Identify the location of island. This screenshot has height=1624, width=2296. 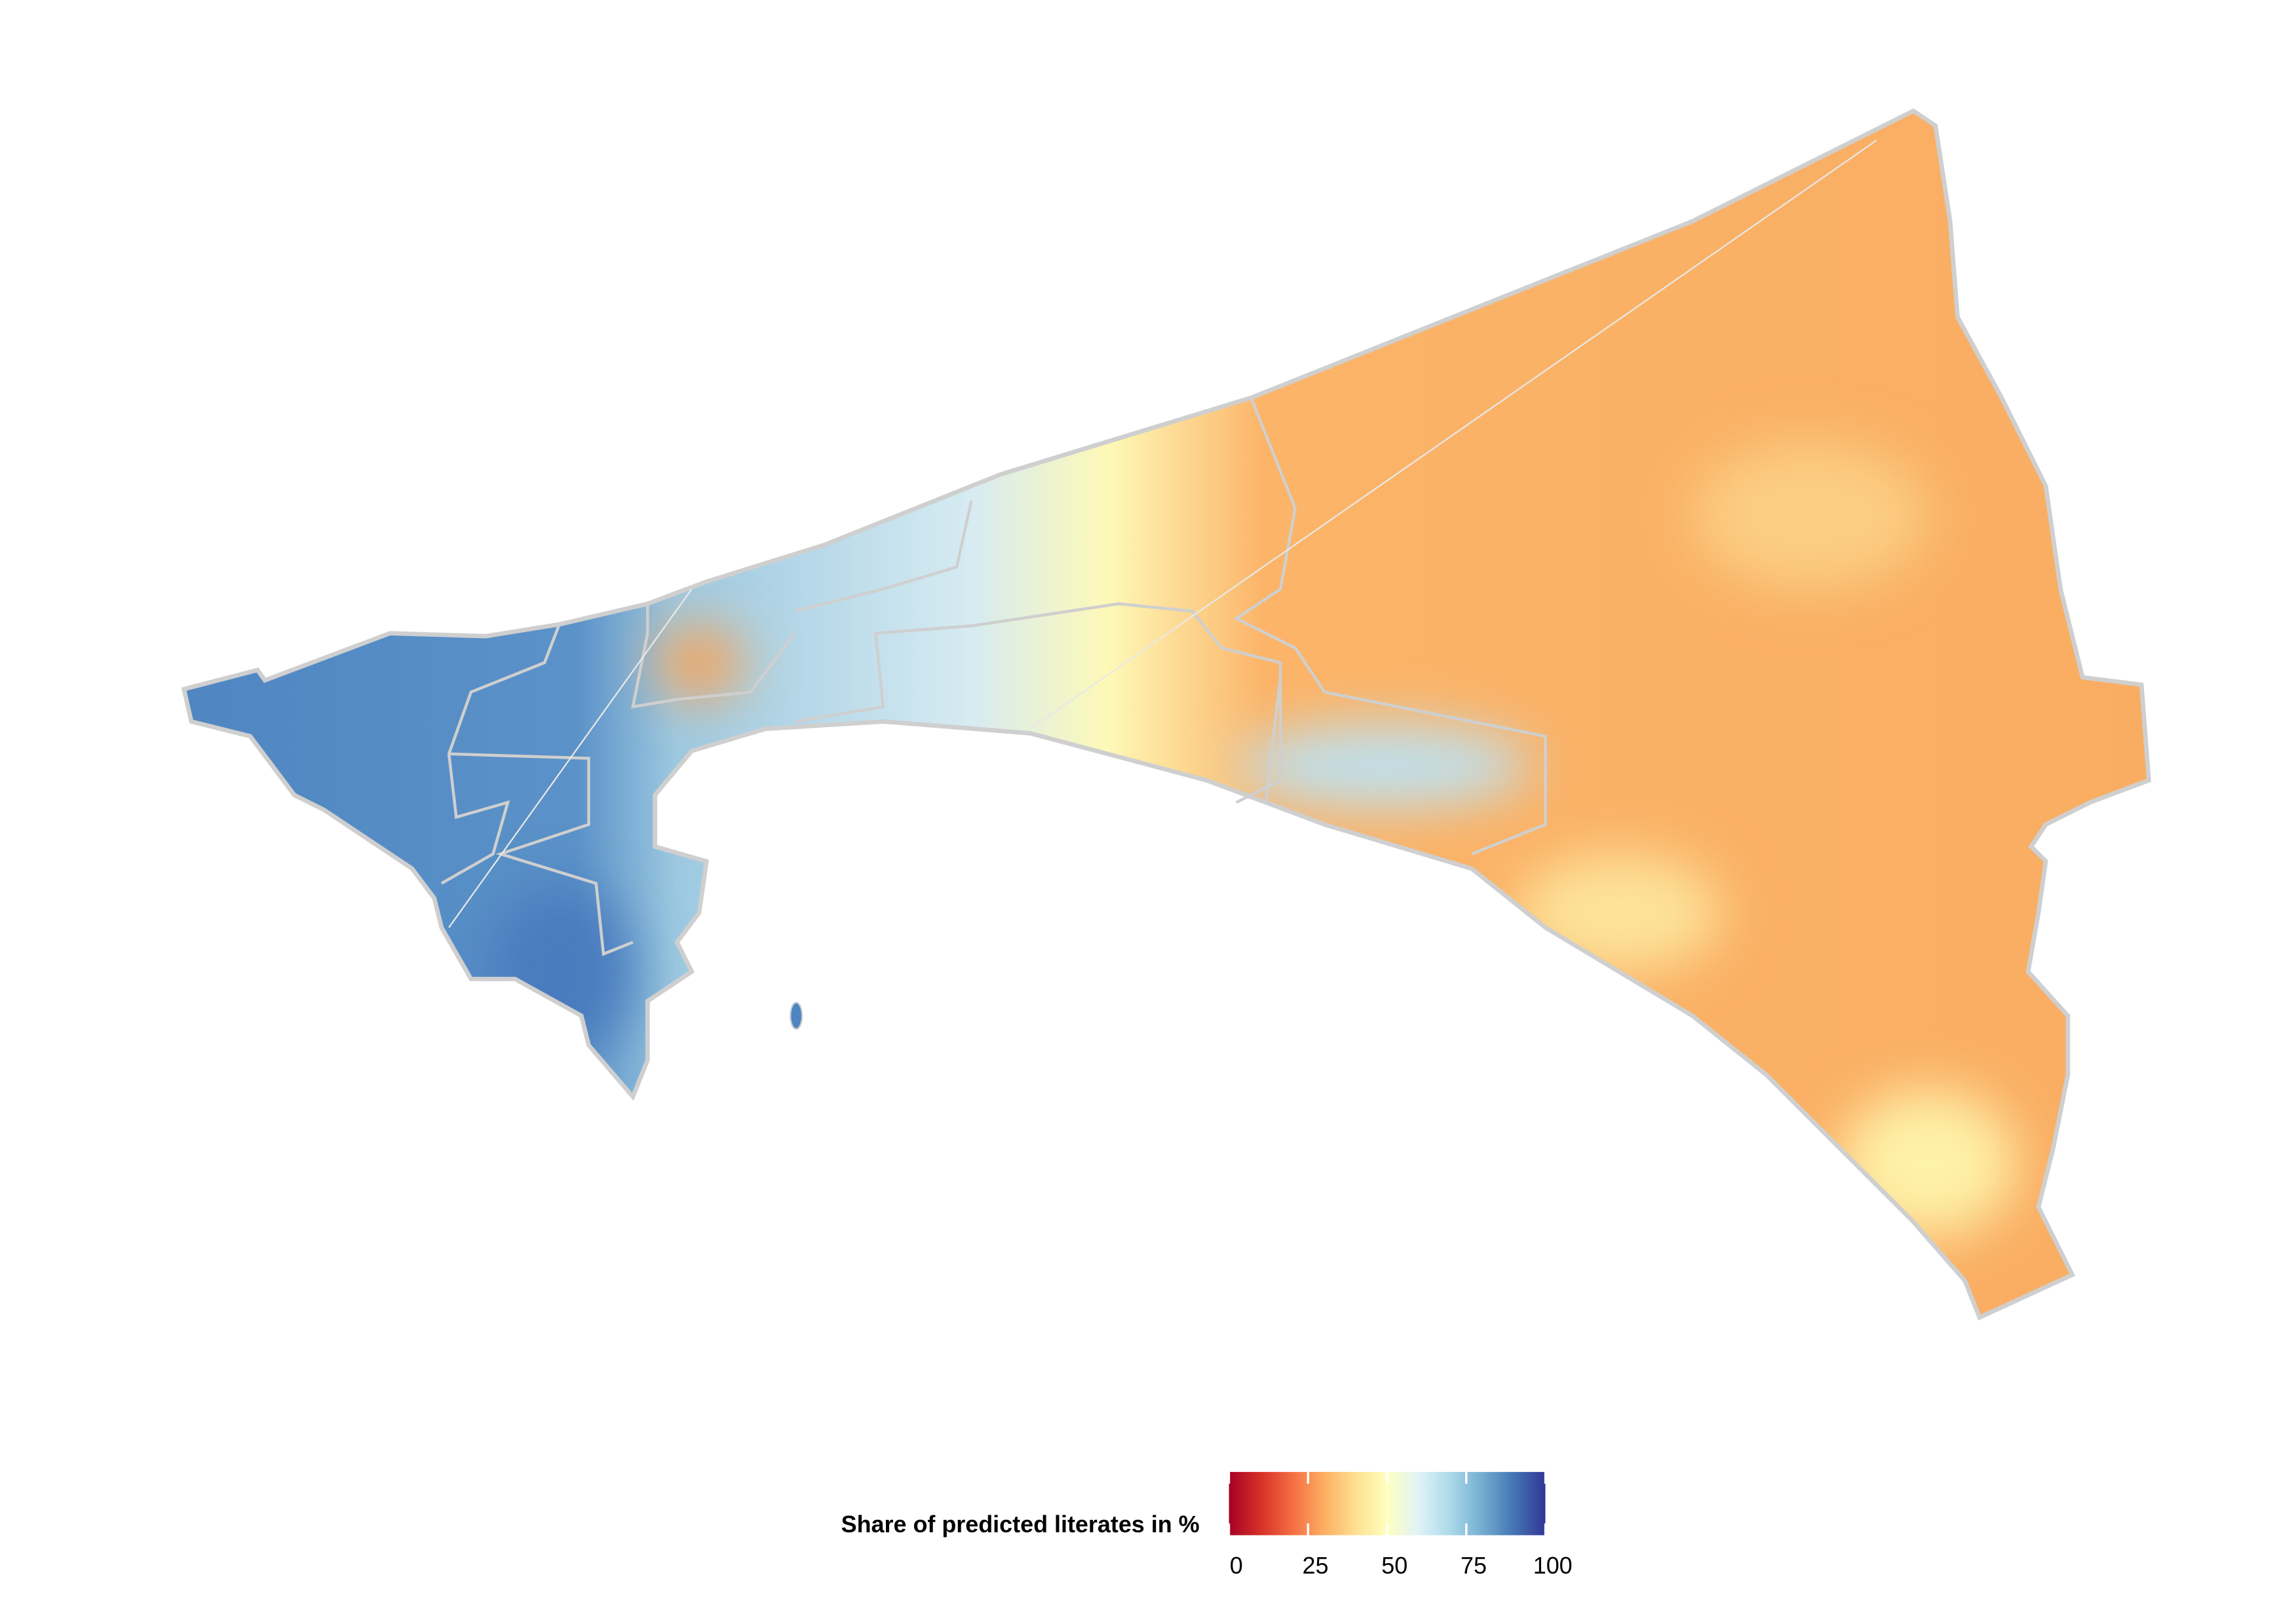
(796, 1016).